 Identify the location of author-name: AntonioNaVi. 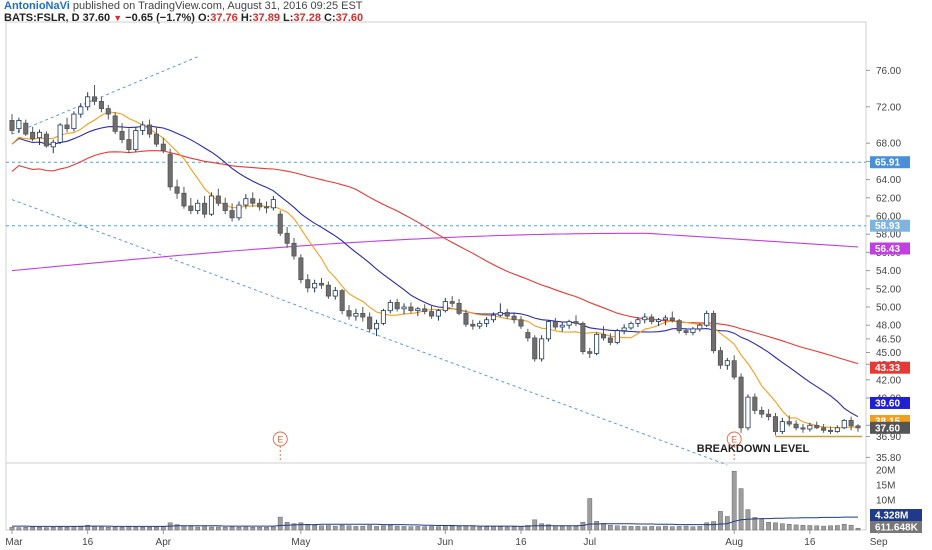
(37, 6).